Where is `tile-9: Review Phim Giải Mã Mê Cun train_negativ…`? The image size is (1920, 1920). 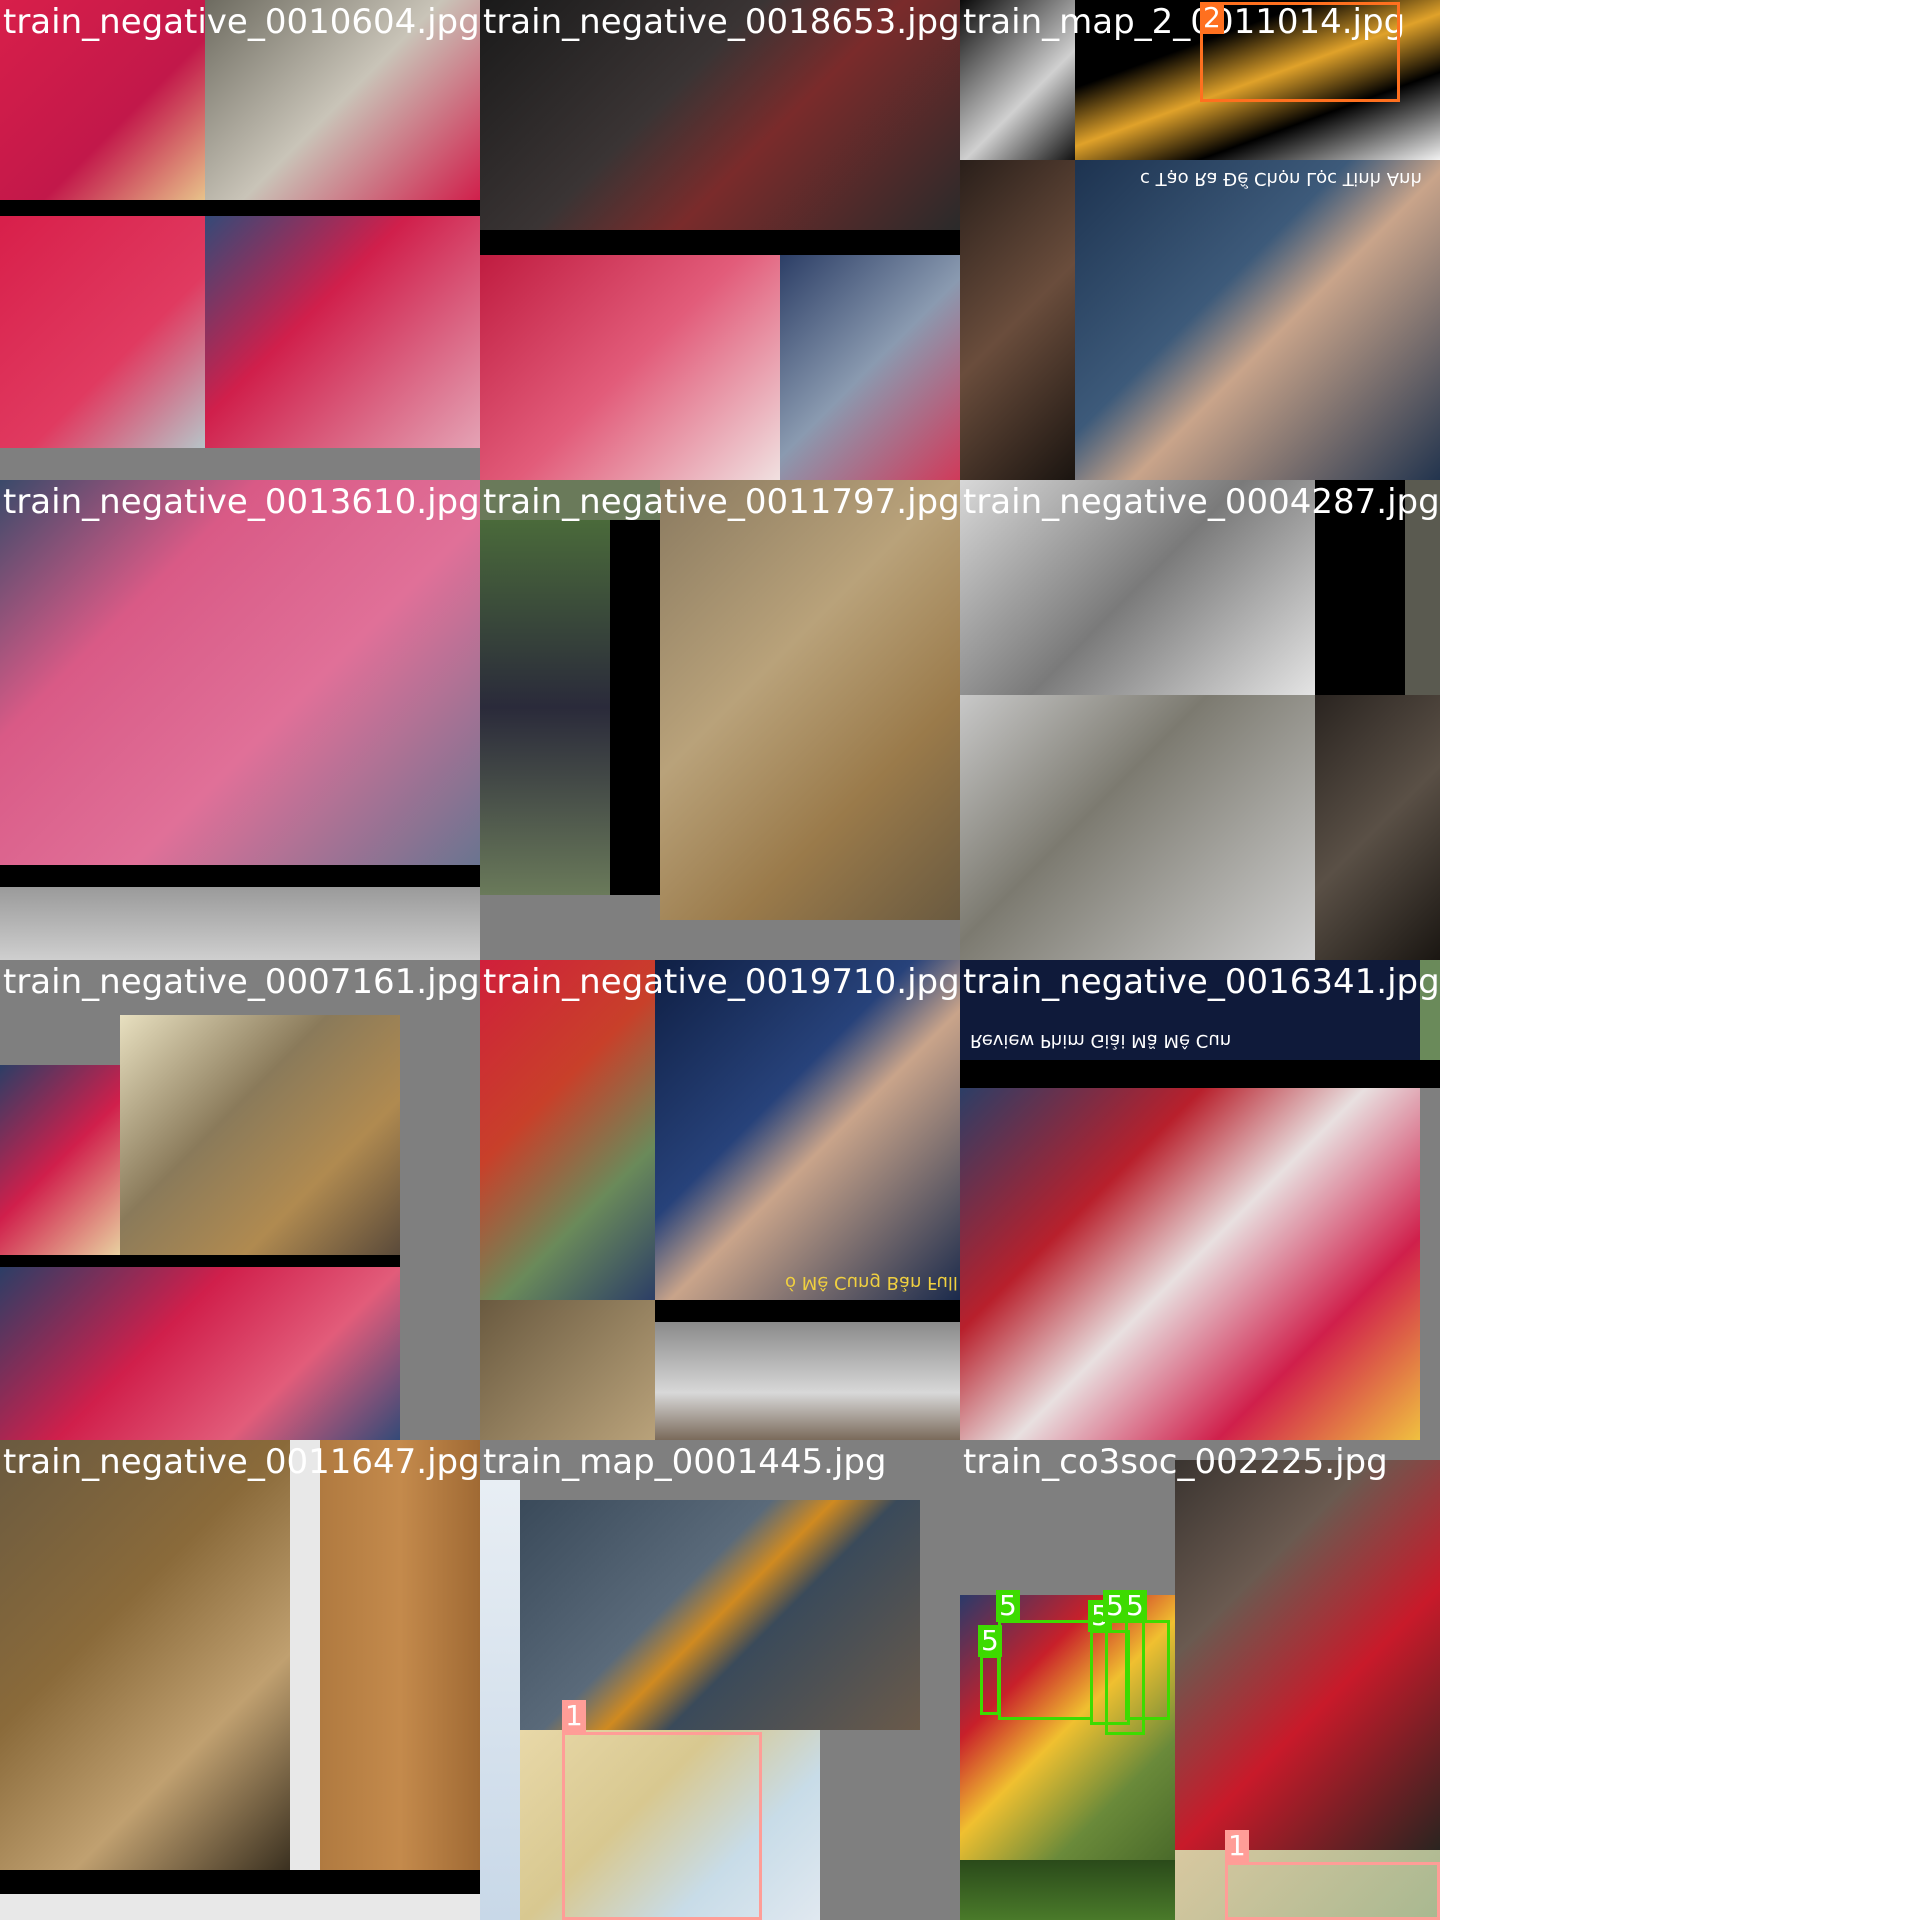 tile-9: Review Phim Giải Mã Mê Cun train_negativ… is located at coordinates (1200, 1200).